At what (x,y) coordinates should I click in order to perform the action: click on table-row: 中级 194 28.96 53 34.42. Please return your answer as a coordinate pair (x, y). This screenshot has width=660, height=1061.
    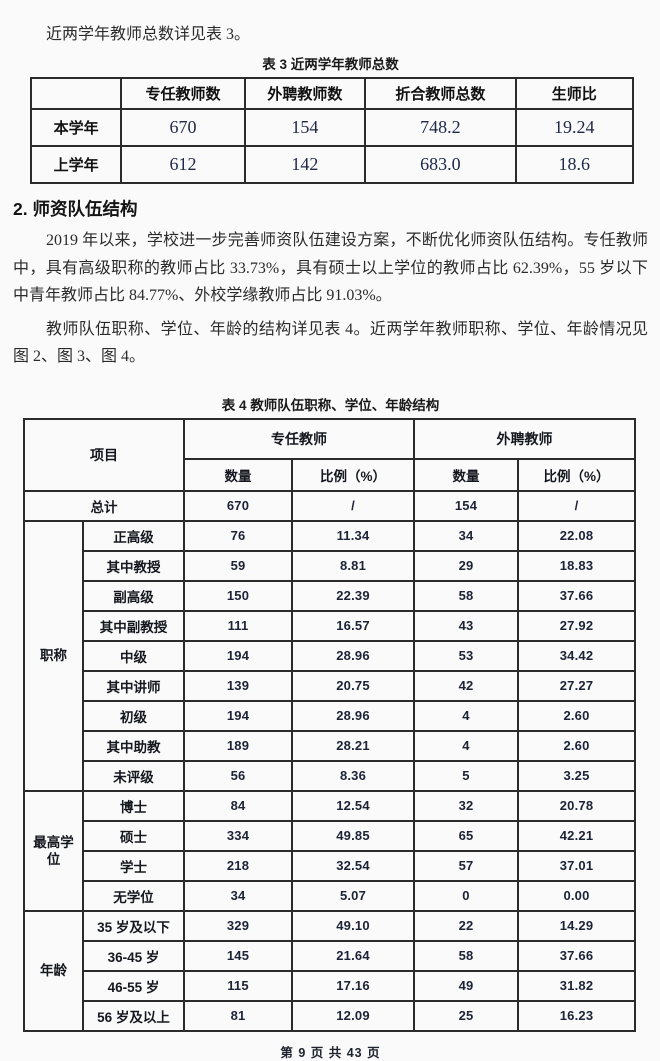
    Looking at the image, I should click on (330, 655).